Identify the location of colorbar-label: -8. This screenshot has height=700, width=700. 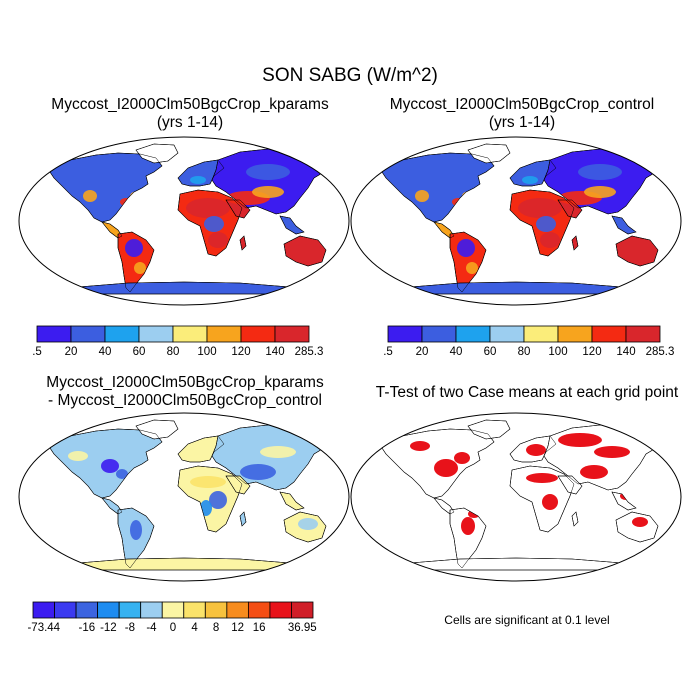
(130, 628).